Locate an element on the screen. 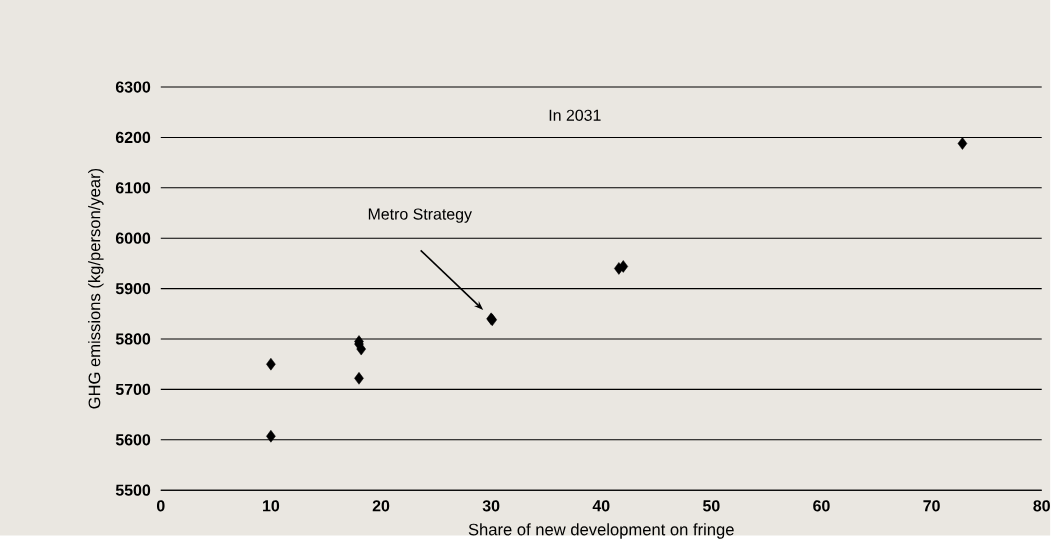 The image size is (1055, 543). x-tick-label: 50 is located at coordinates (711, 506).